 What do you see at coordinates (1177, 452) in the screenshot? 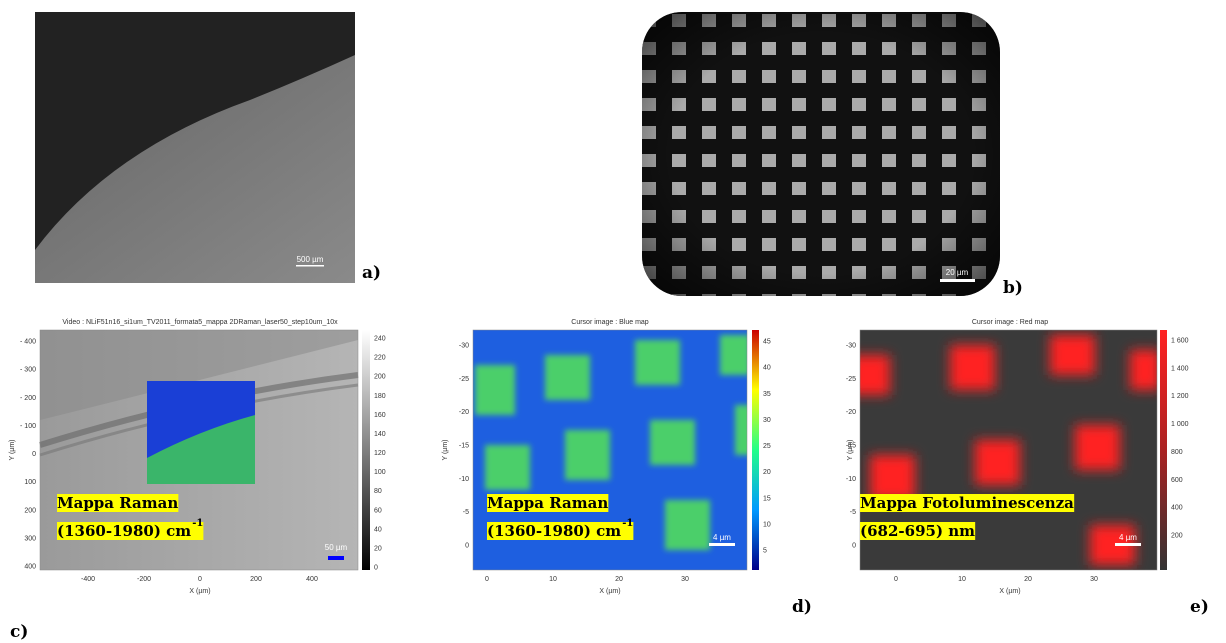
I see `colorbar-tick-label: 800` at bounding box center [1177, 452].